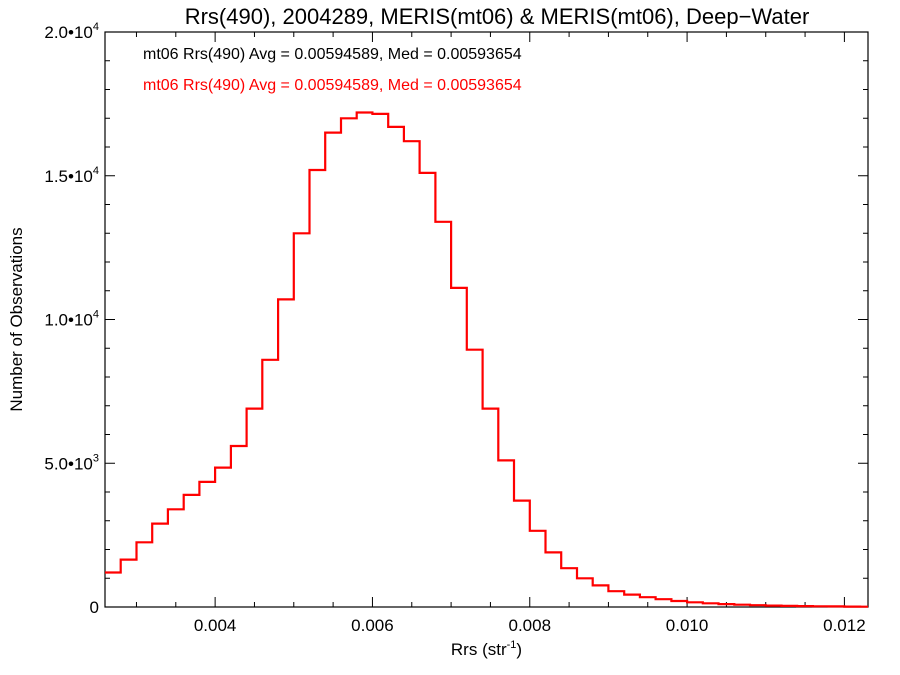  What do you see at coordinates (71, 462) in the screenshot?
I see `y-tick-label: 5.0•103` at bounding box center [71, 462].